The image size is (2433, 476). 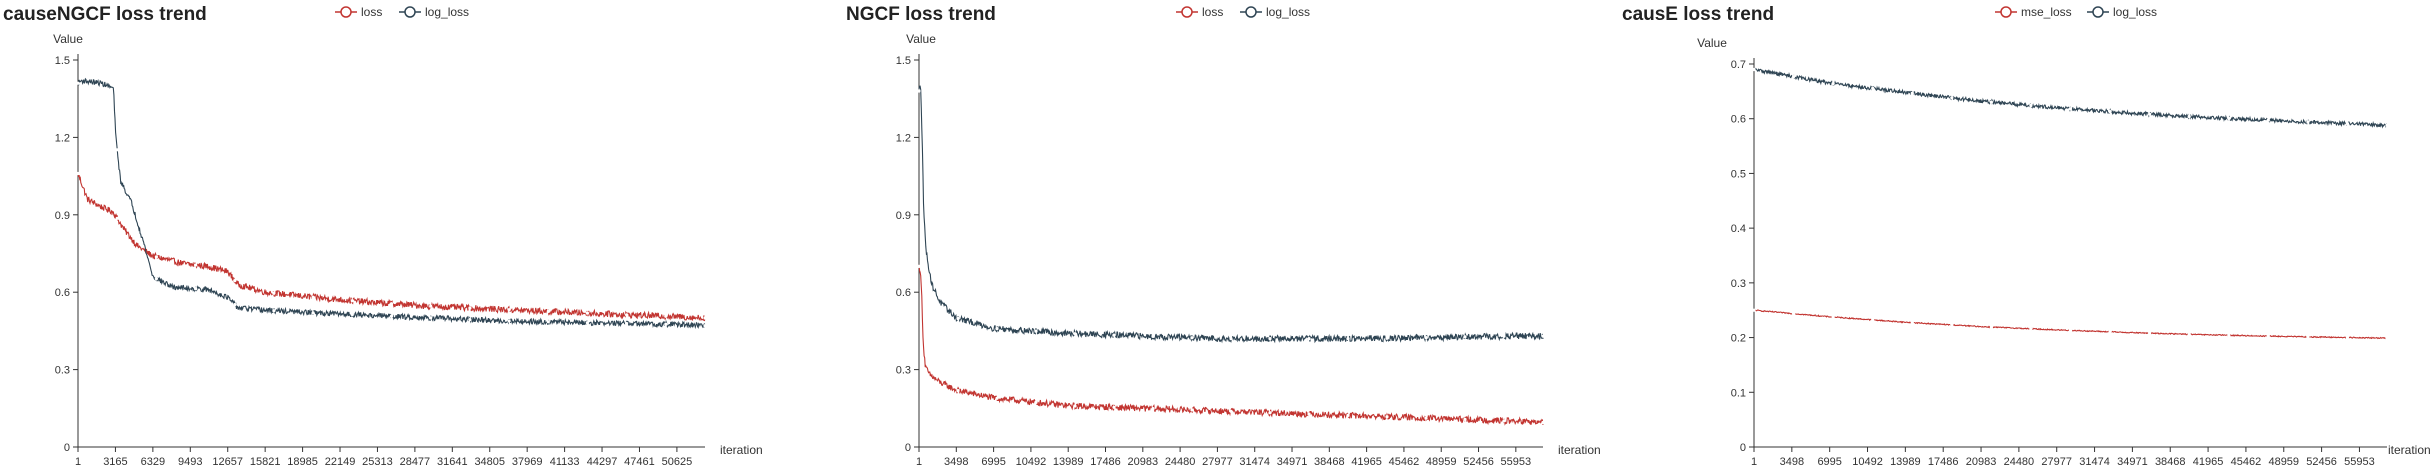 What do you see at coordinates (2046, 12) in the screenshot?
I see `legend-label: mse_loss` at bounding box center [2046, 12].